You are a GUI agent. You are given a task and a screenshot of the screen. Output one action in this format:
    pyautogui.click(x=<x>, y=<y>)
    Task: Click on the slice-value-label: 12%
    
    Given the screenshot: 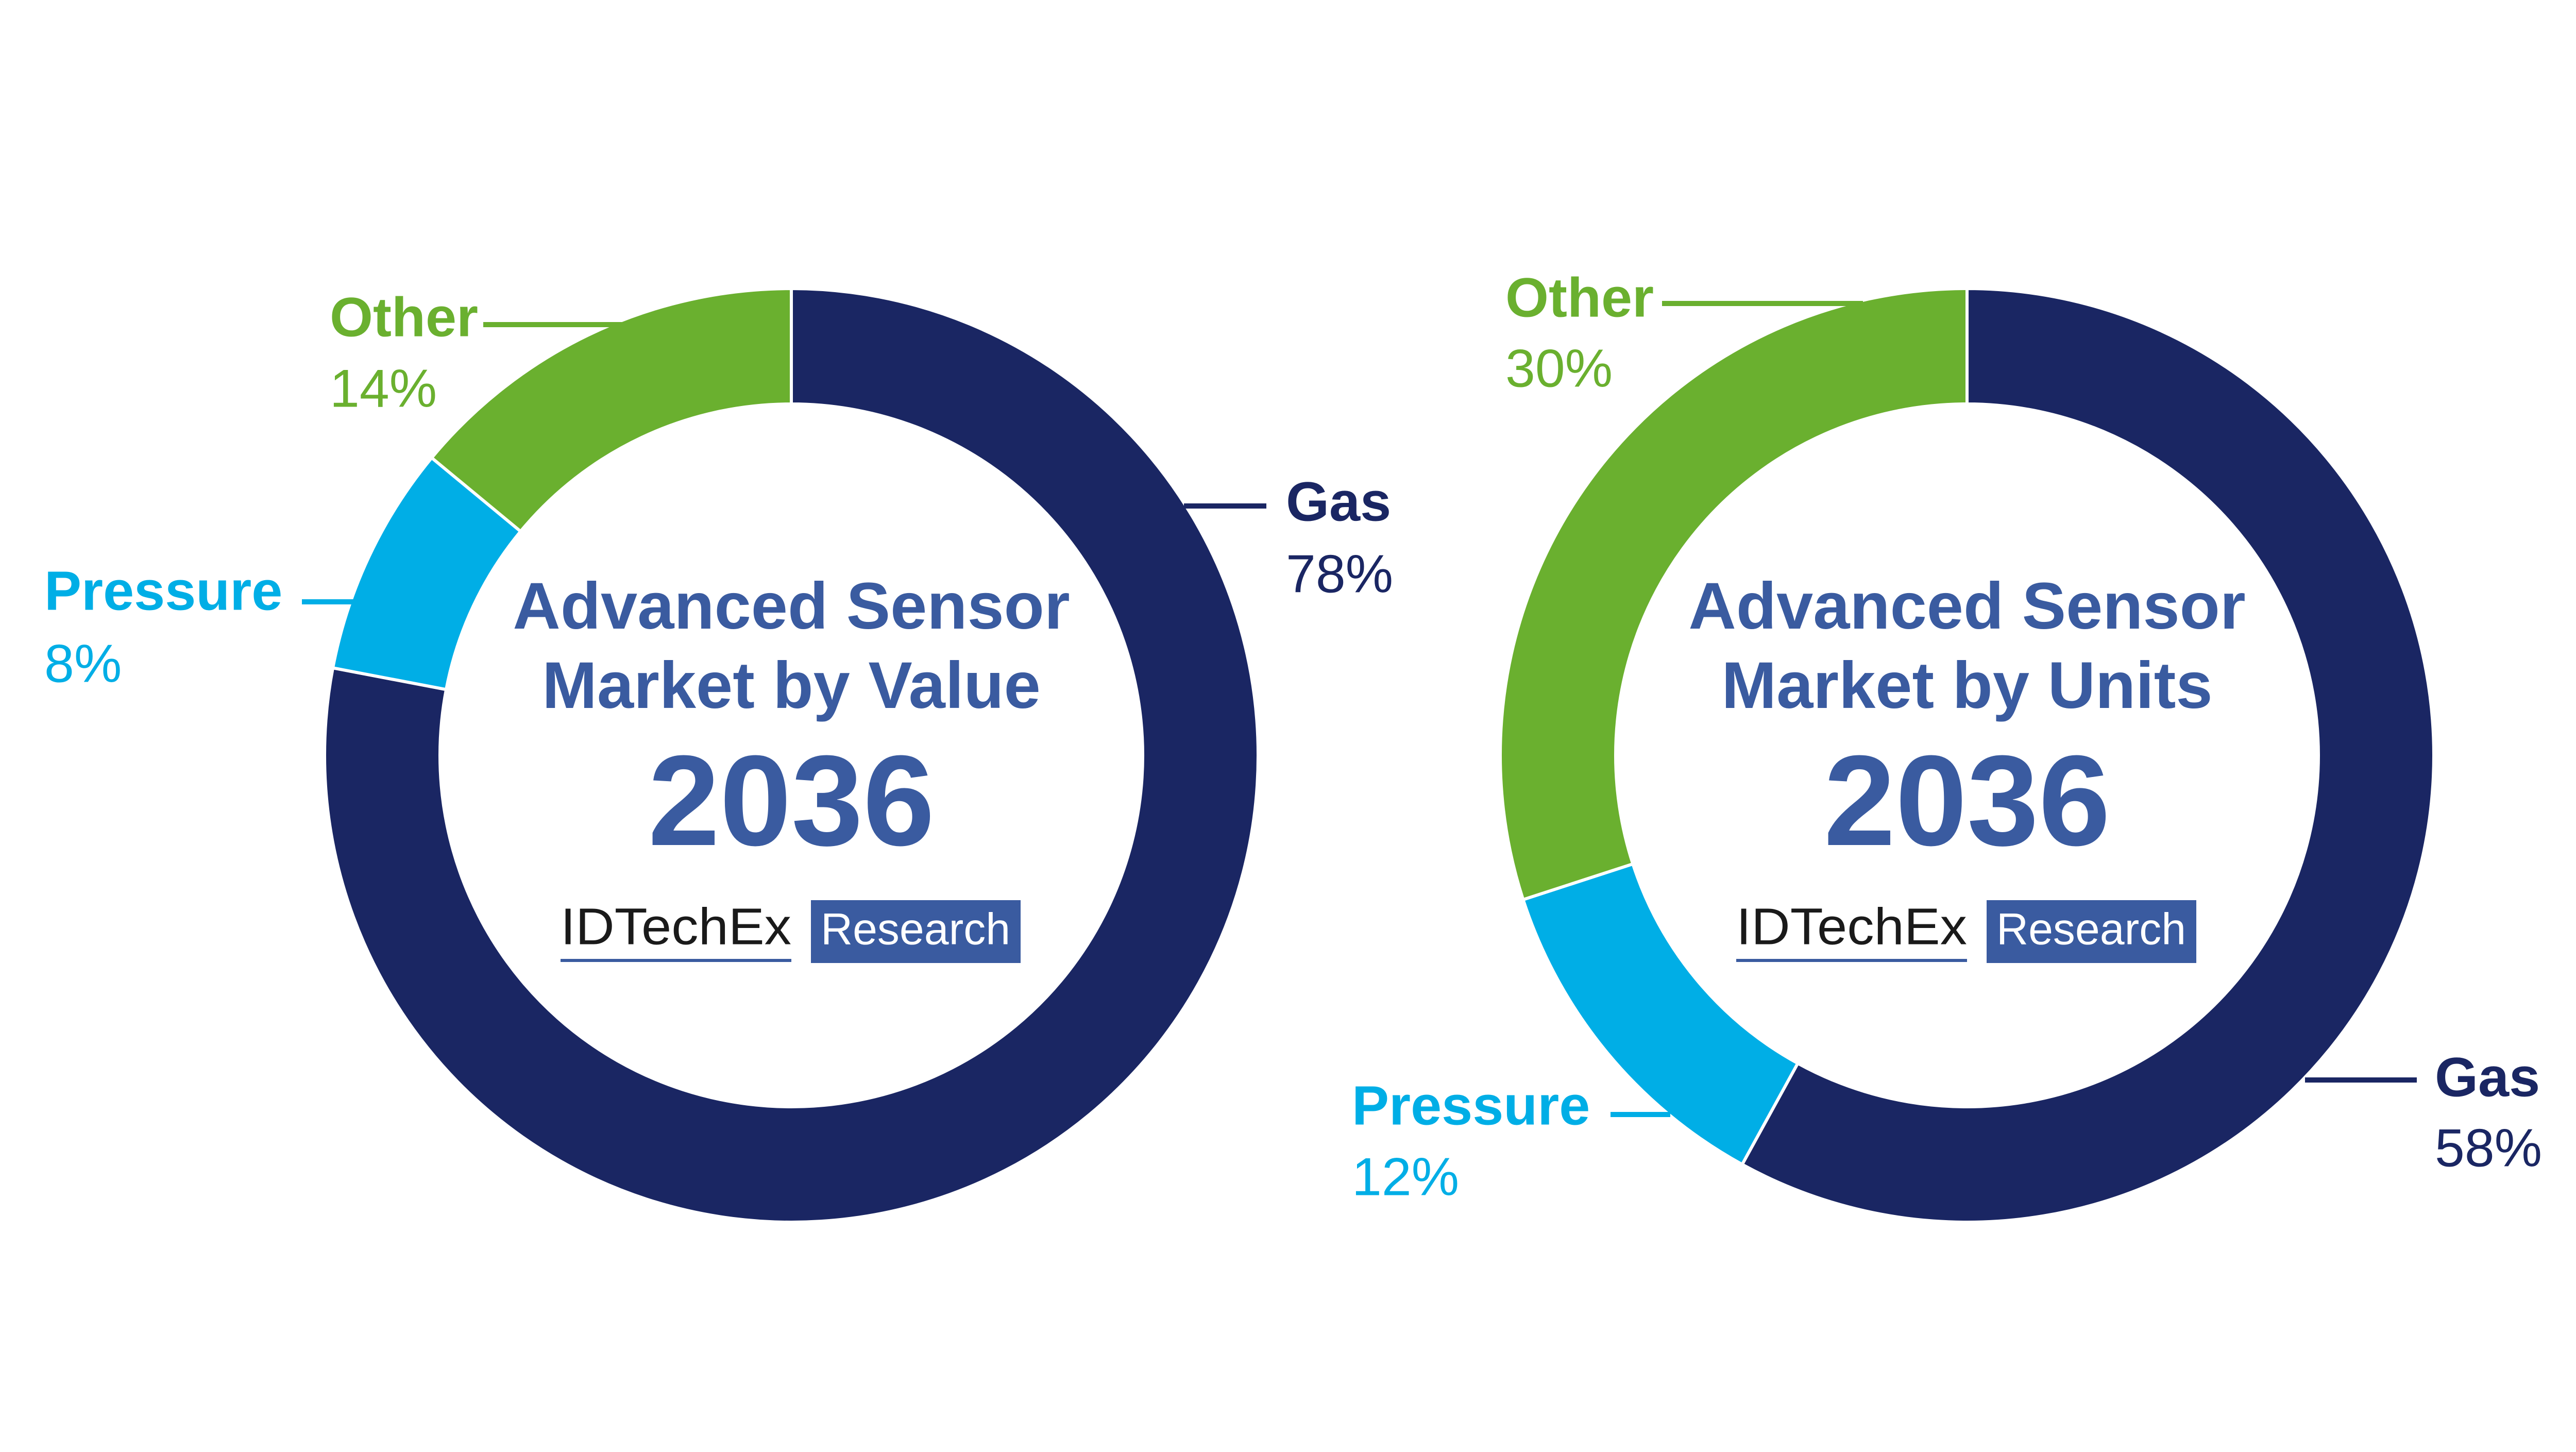 What is the action you would take?
    pyautogui.click(x=1405, y=1177)
    